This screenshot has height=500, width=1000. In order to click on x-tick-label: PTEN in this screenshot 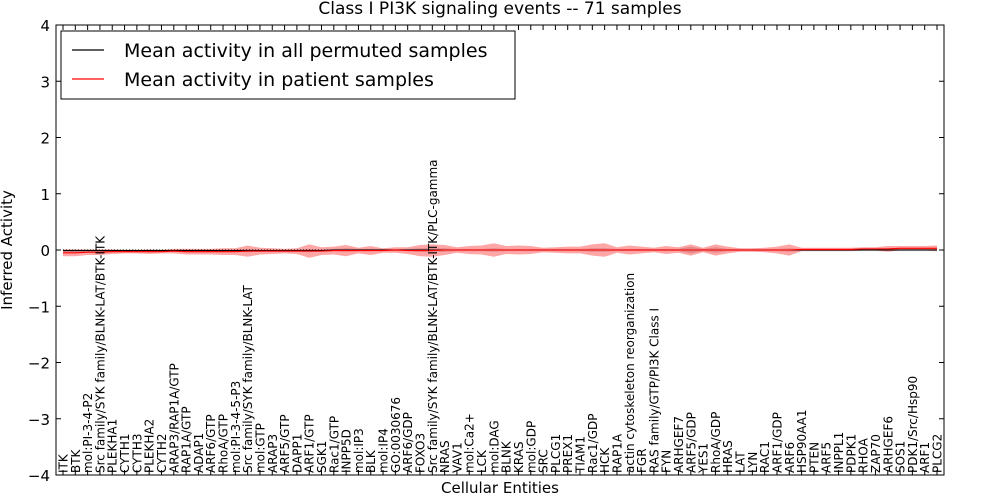, I will do `click(814, 457)`.